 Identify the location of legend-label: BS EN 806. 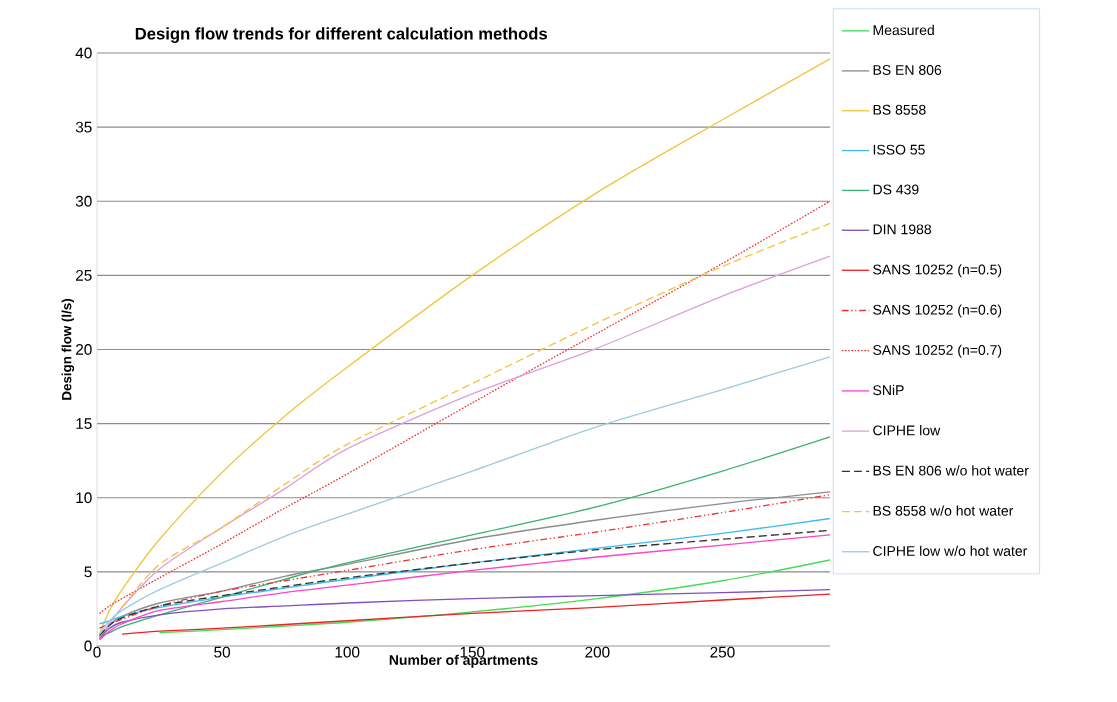
(907, 70).